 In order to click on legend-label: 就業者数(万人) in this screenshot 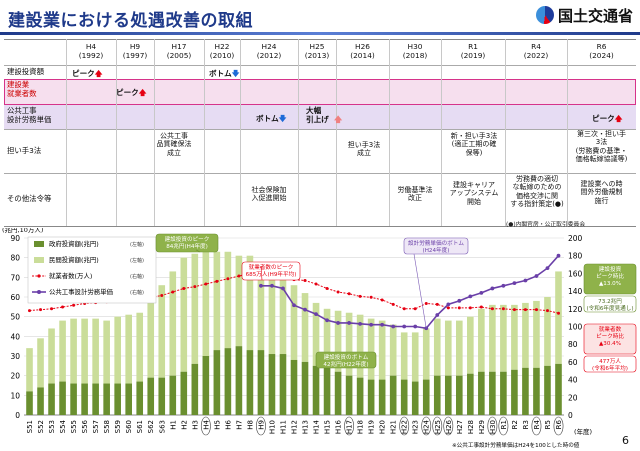, I will do `click(70, 275)`.